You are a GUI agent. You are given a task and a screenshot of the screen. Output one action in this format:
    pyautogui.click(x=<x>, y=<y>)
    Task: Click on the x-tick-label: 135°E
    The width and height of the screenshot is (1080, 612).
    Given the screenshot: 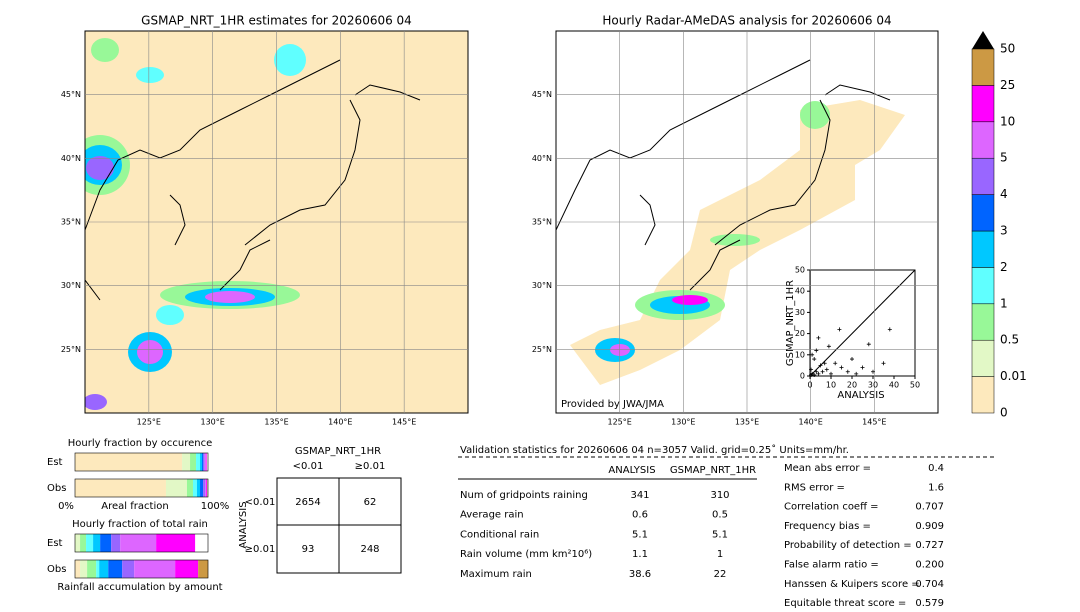 What is the action you would take?
    pyautogui.click(x=276, y=422)
    